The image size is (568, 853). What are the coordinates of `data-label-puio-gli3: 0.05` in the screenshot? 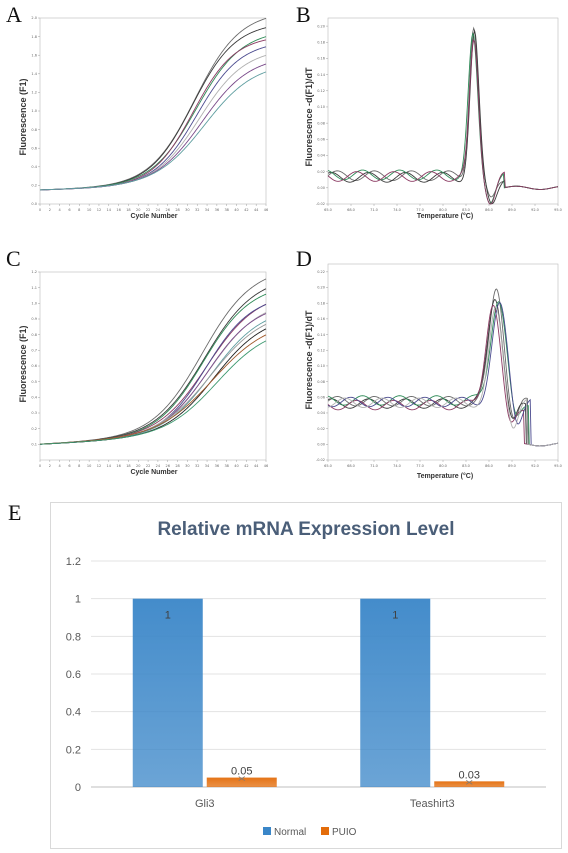 It's located at (241, 772).